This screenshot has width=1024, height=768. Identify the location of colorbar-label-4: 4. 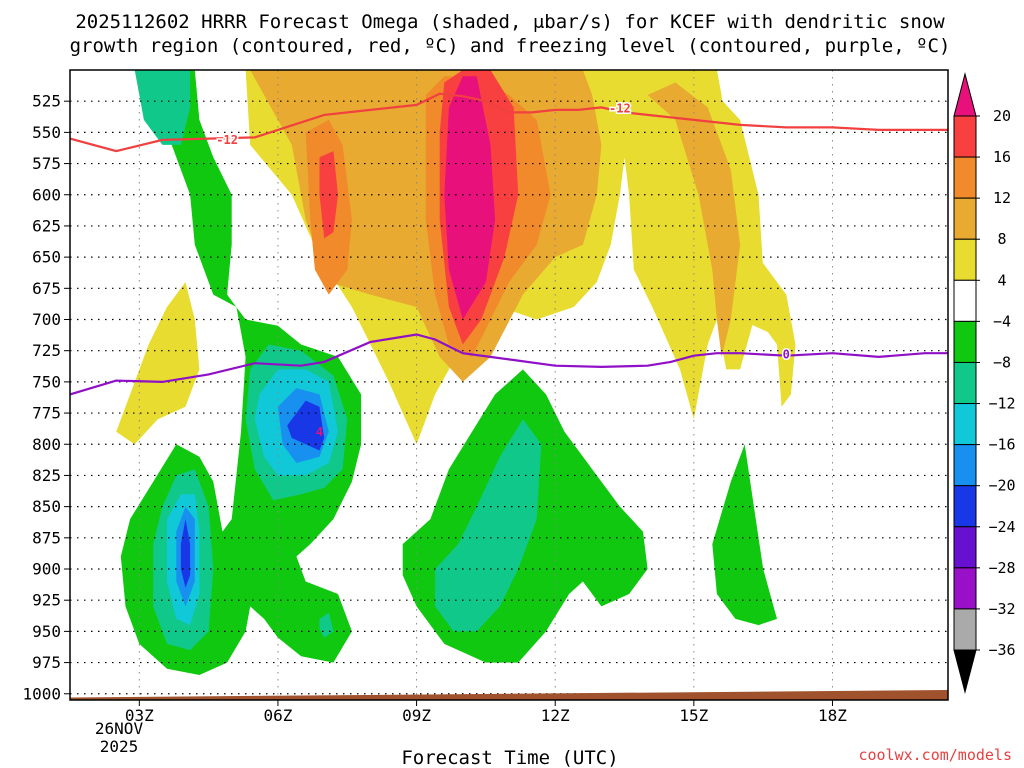
(1001, 280).